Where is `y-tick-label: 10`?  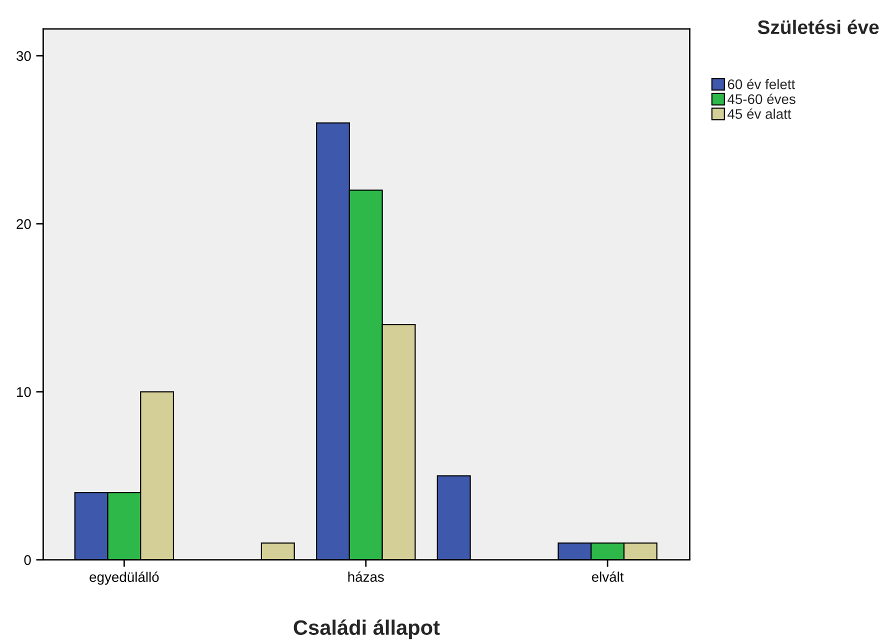
y-tick-label: 10 is located at coordinates (24, 392).